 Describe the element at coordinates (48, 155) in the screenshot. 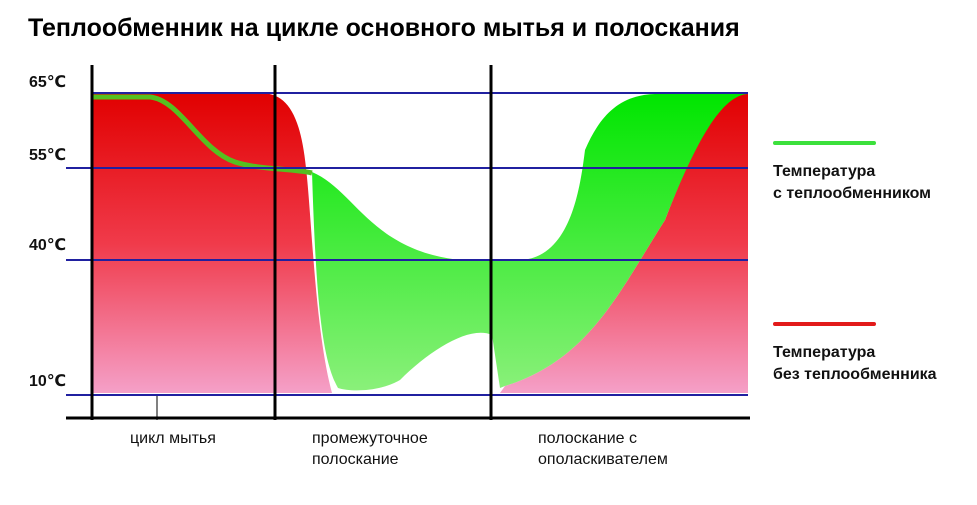

I see `y-tick-55: 55℃` at that location.